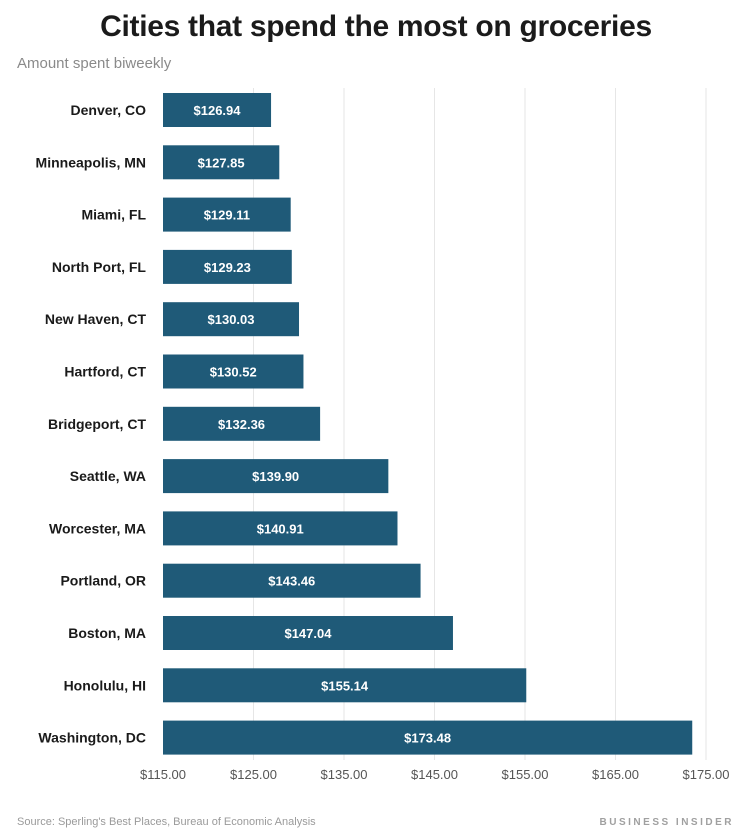  Describe the element at coordinates (92, 738) in the screenshot. I see `category-label: Washington, DC` at that location.